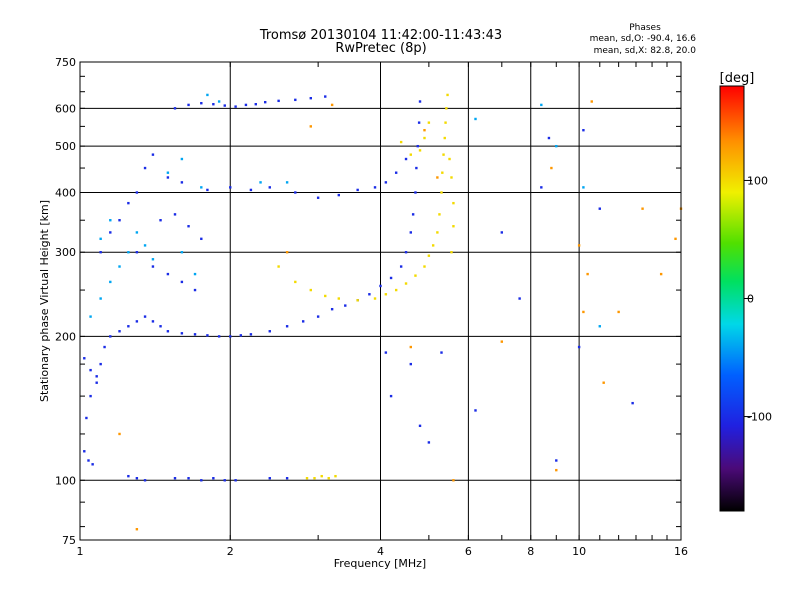 This screenshot has width=800, height=600. Describe the element at coordinates (380, 35) in the screenshot. I see `chart-title-line1: Tromsø 20130104 11:42:00-11:43:43` at that location.